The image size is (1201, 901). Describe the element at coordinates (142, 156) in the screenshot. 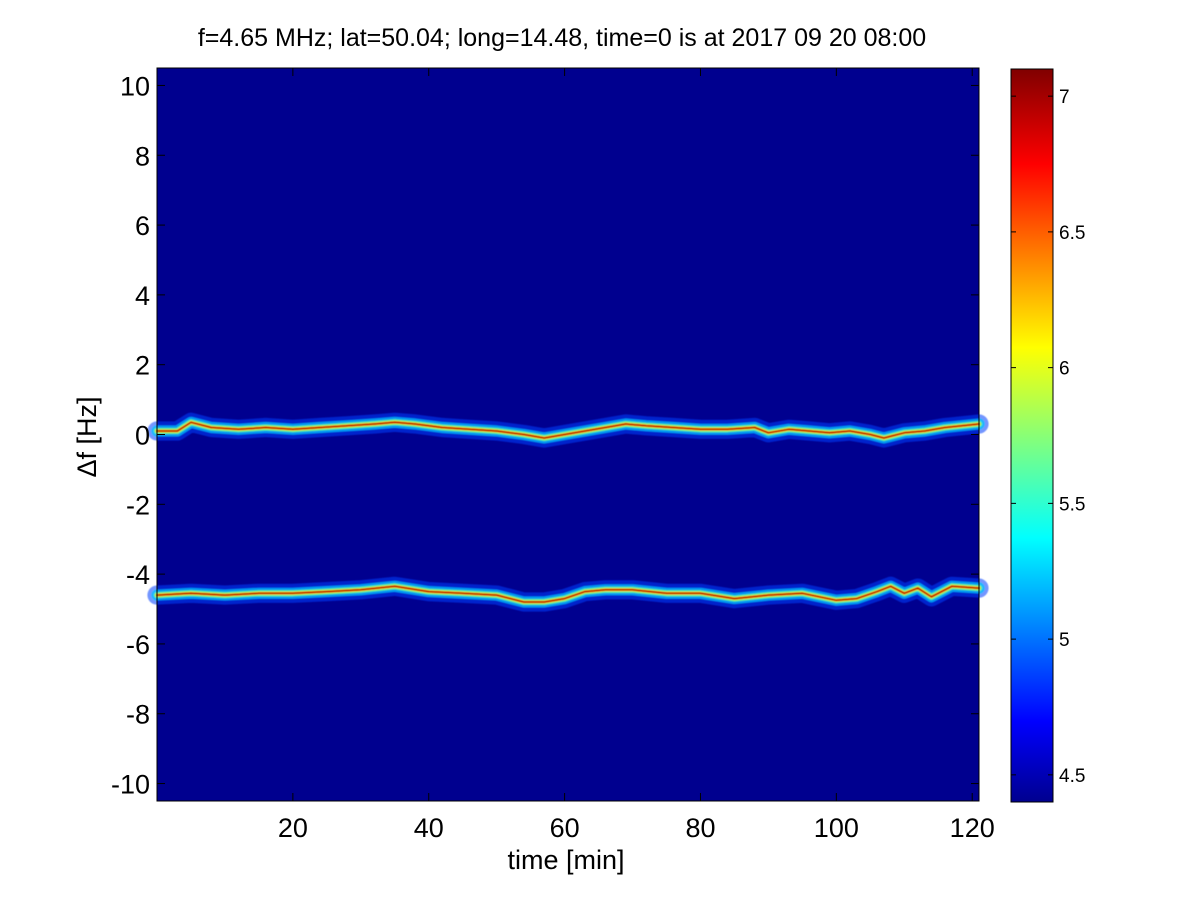

I see `y-tick-label: 8` at that location.